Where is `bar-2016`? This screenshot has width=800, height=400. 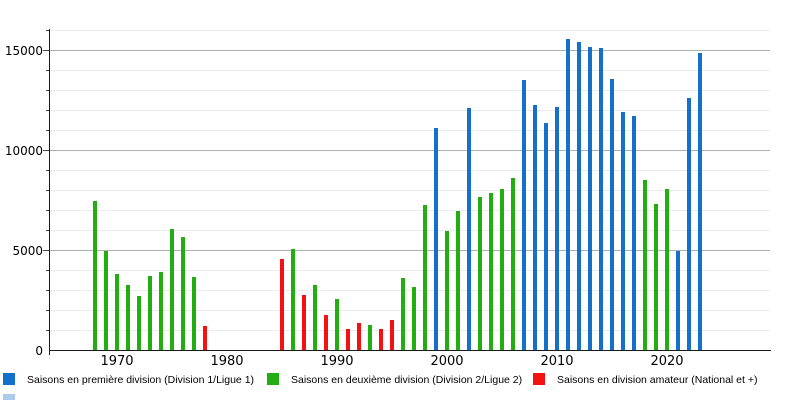 bar-2016 is located at coordinates (623, 231).